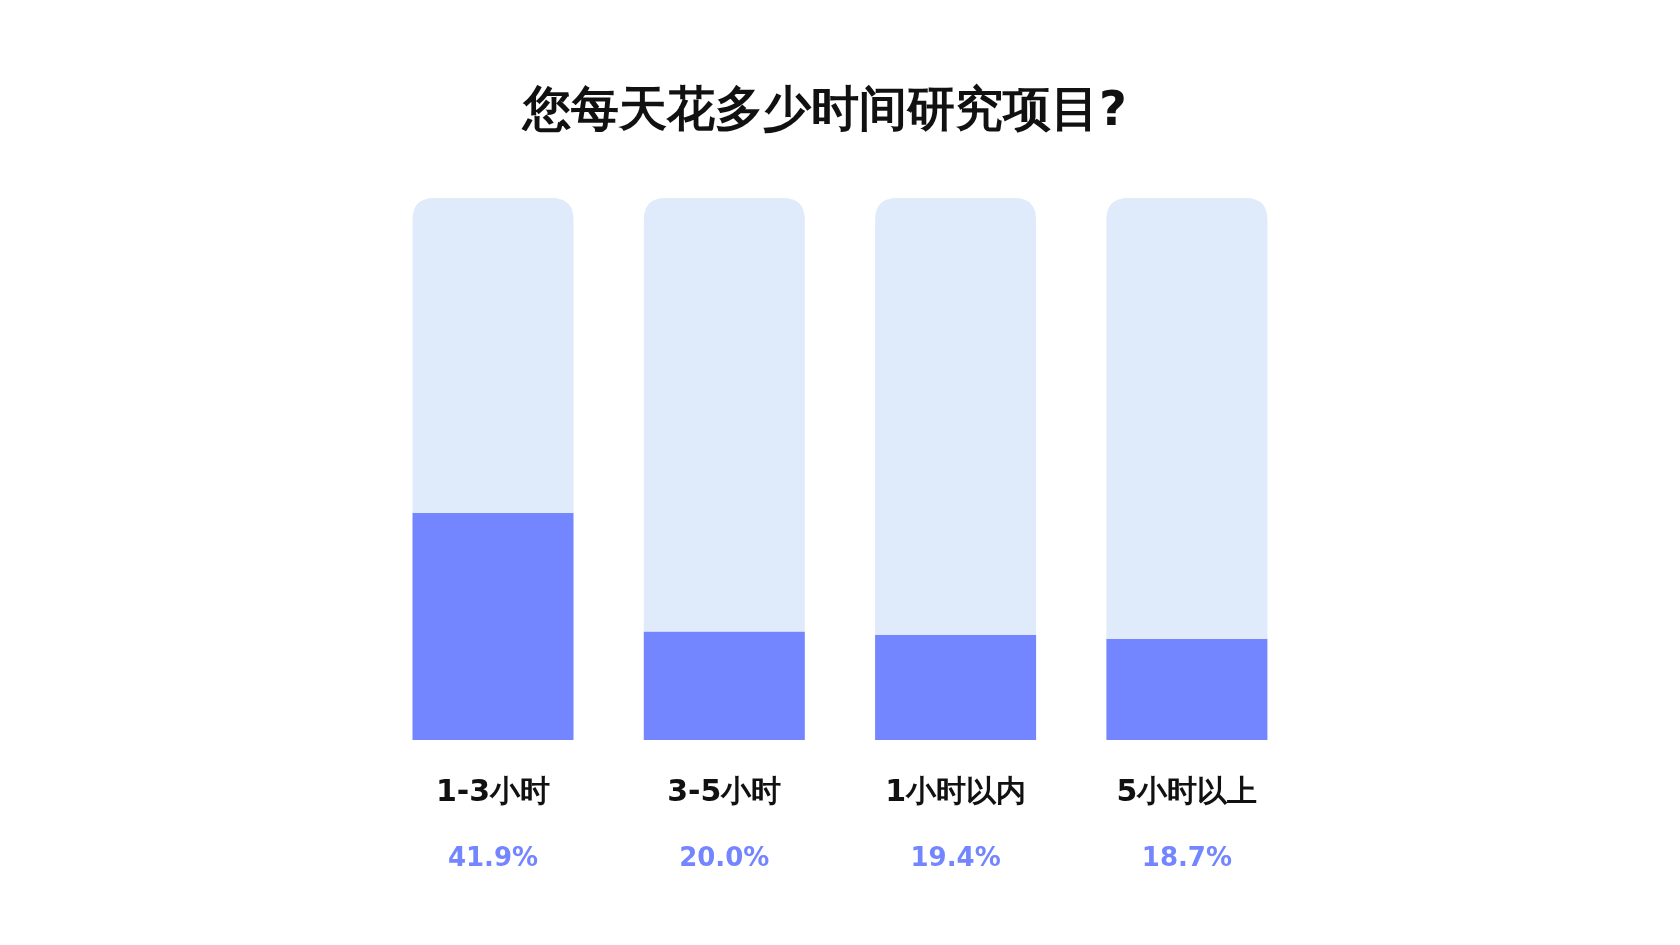  Describe the element at coordinates (956, 790) in the screenshot. I see `x-tick-label: 1小时以内` at that location.